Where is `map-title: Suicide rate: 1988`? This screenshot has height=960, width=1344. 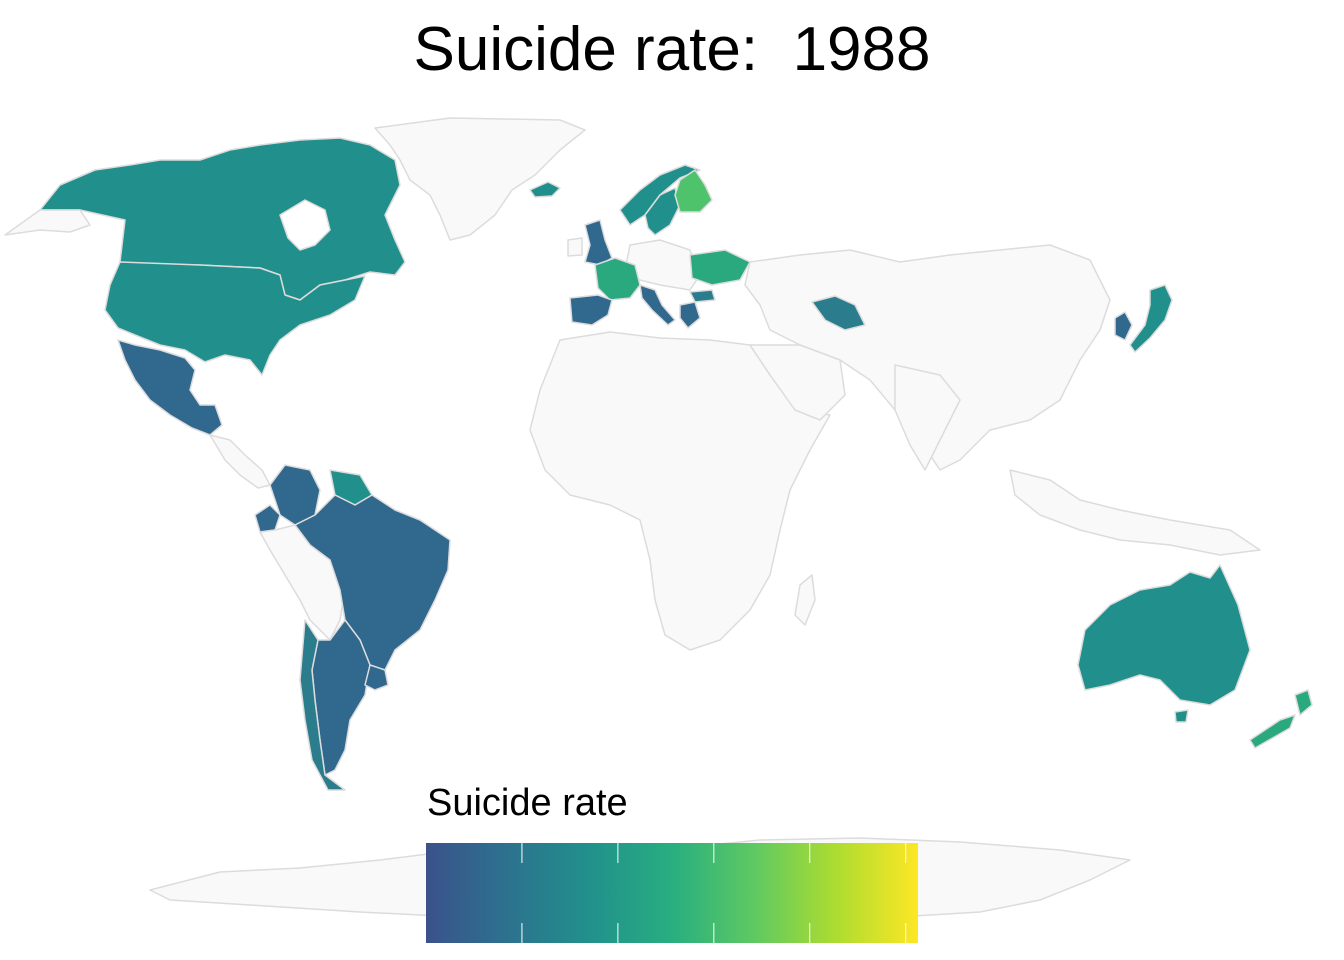
map-title: Suicide rate: 1988 is located at coordinates (672, 49).